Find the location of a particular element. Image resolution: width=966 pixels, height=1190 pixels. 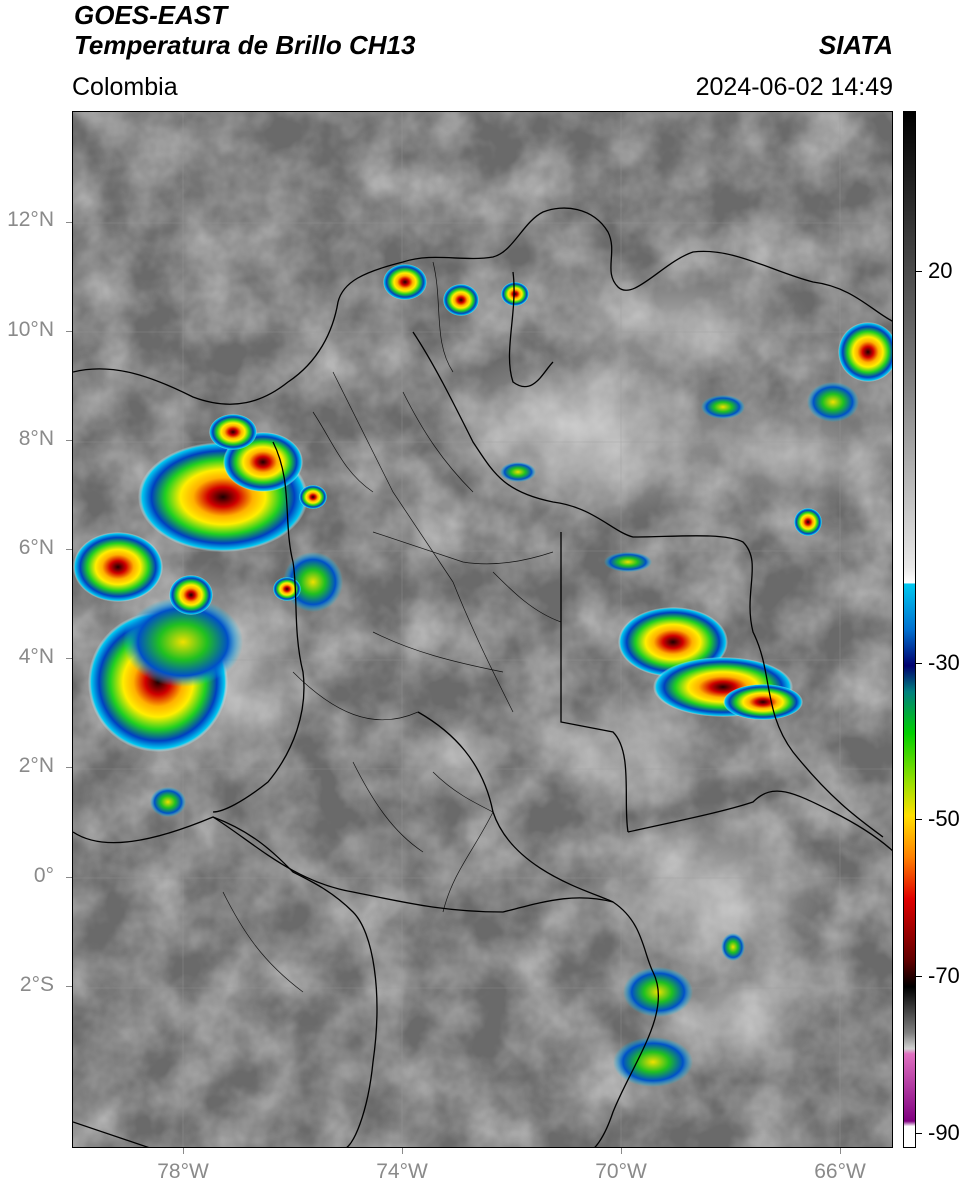

lat-label-4n: 4°N is located at coordinates (36, 656).